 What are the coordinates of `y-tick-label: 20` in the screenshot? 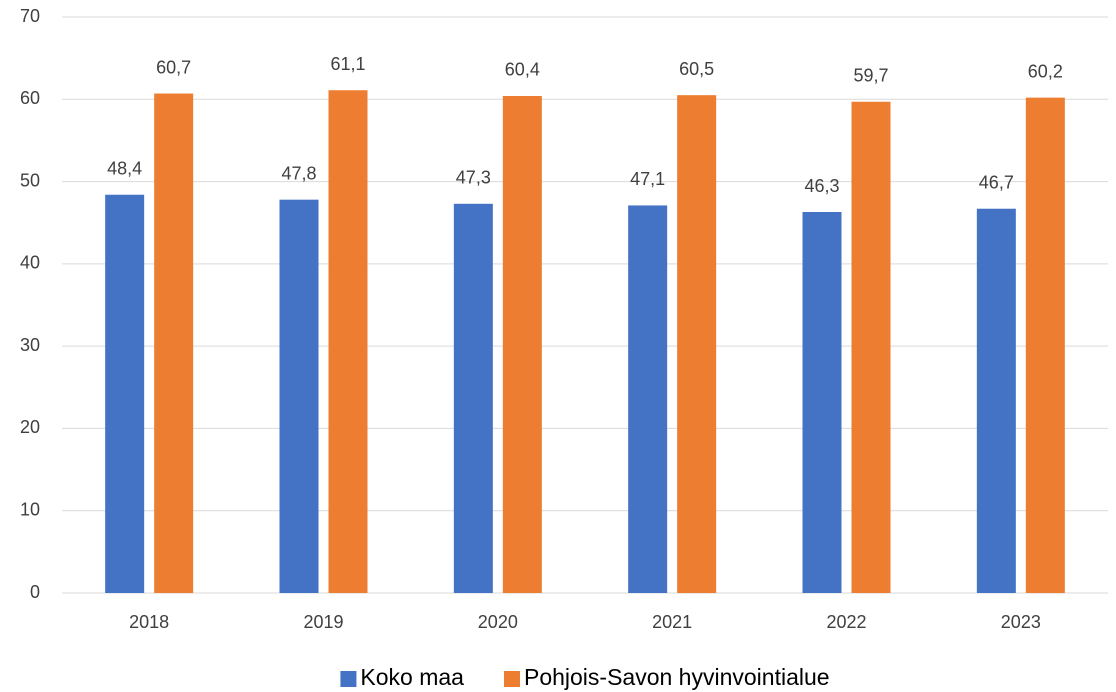 It's located at (30, 427).